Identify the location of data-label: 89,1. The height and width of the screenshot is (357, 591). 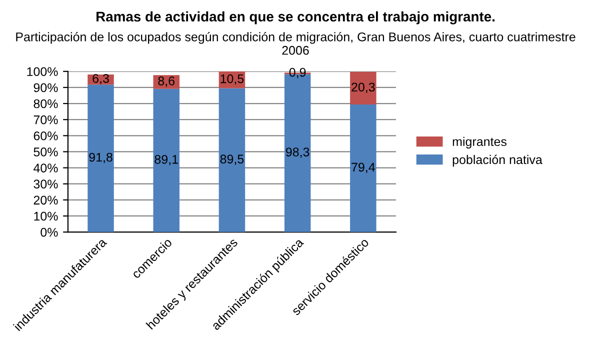
(166, 160).